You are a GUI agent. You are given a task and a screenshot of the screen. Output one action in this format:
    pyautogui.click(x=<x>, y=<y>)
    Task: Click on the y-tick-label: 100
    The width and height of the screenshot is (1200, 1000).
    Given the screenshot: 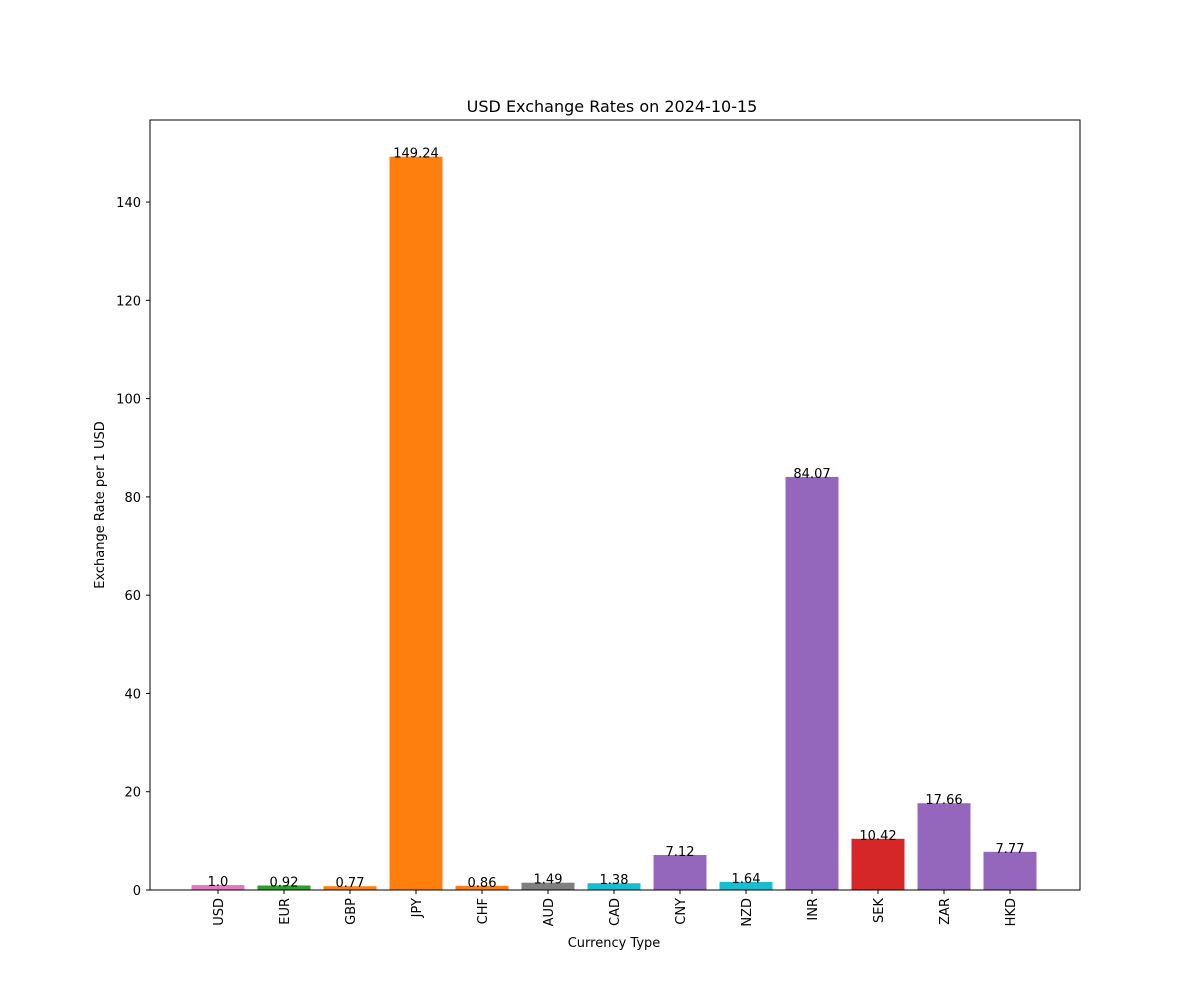 What is the action you would take?
    pyautogui.click(x=128, y=400)
    